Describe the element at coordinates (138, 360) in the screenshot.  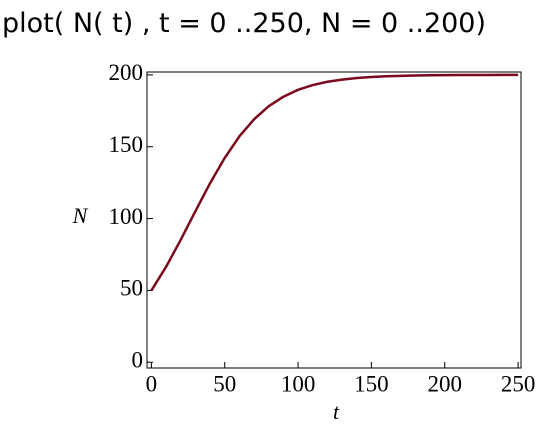
I see `y-tick-label: 0` at that location.